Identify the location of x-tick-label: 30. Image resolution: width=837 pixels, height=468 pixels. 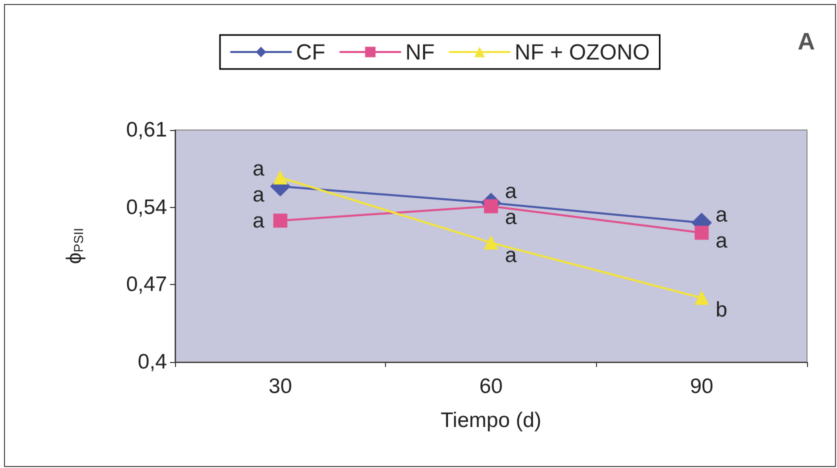
(280, 386).